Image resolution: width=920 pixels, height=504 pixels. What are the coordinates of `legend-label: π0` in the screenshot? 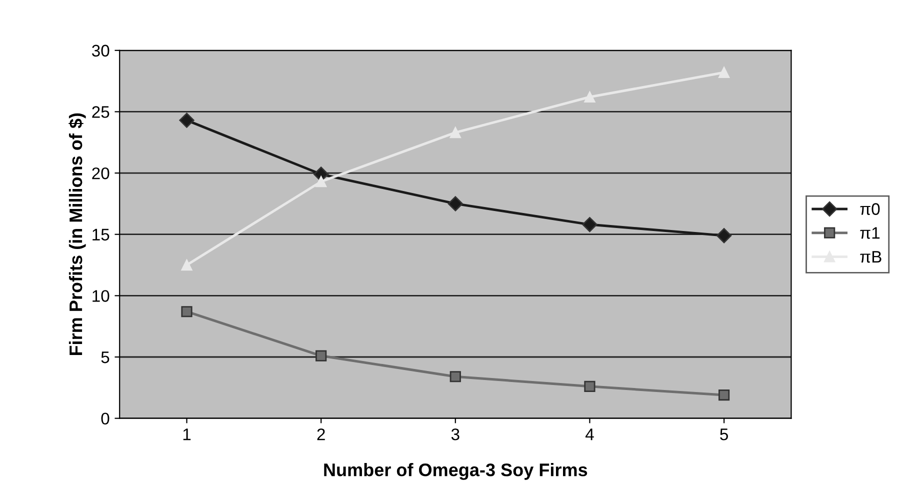 It's located at (870, 209).